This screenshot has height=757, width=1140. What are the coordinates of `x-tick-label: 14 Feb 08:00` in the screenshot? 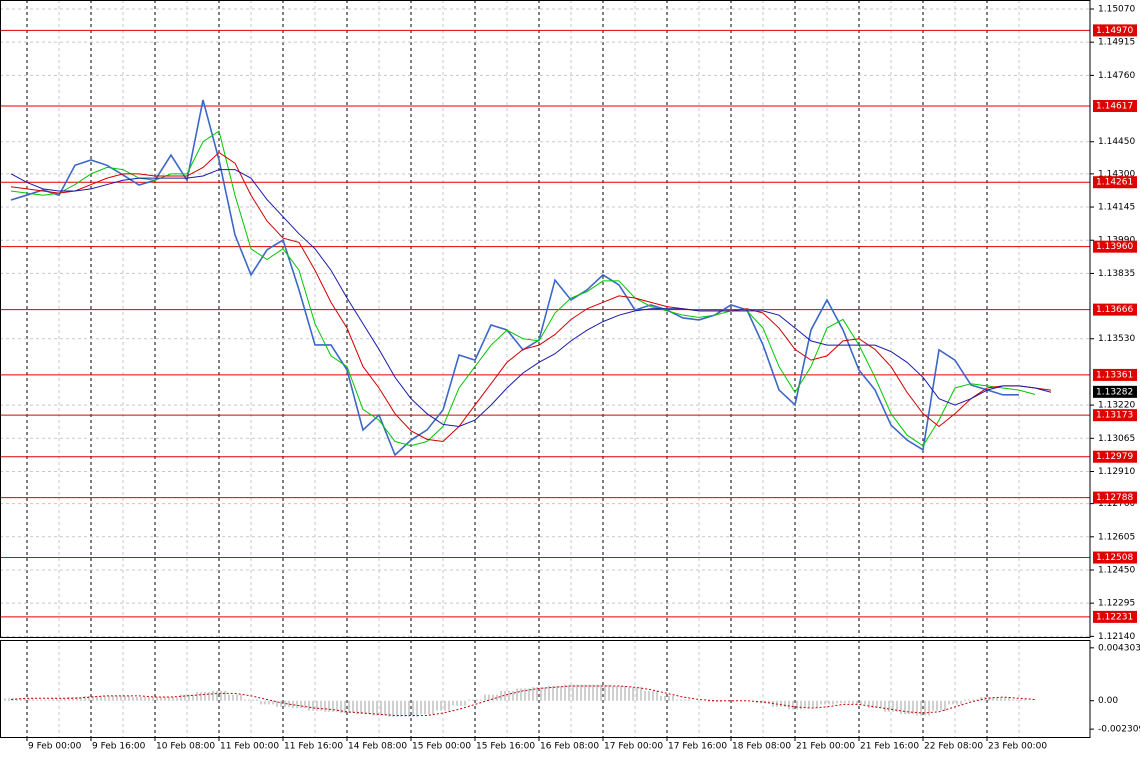 It's located at (377, 747).